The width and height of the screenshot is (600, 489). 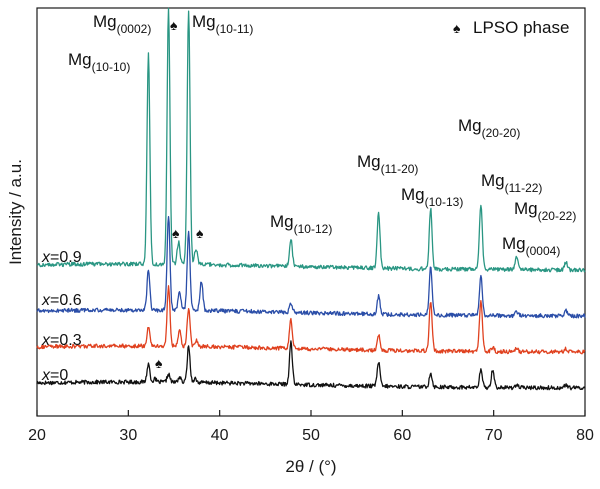 What do you see at coordinates (387, 164) in the screenshot?
I see `peak-label-11-20: Mg(11-20)` at bounding box center [387, 164].